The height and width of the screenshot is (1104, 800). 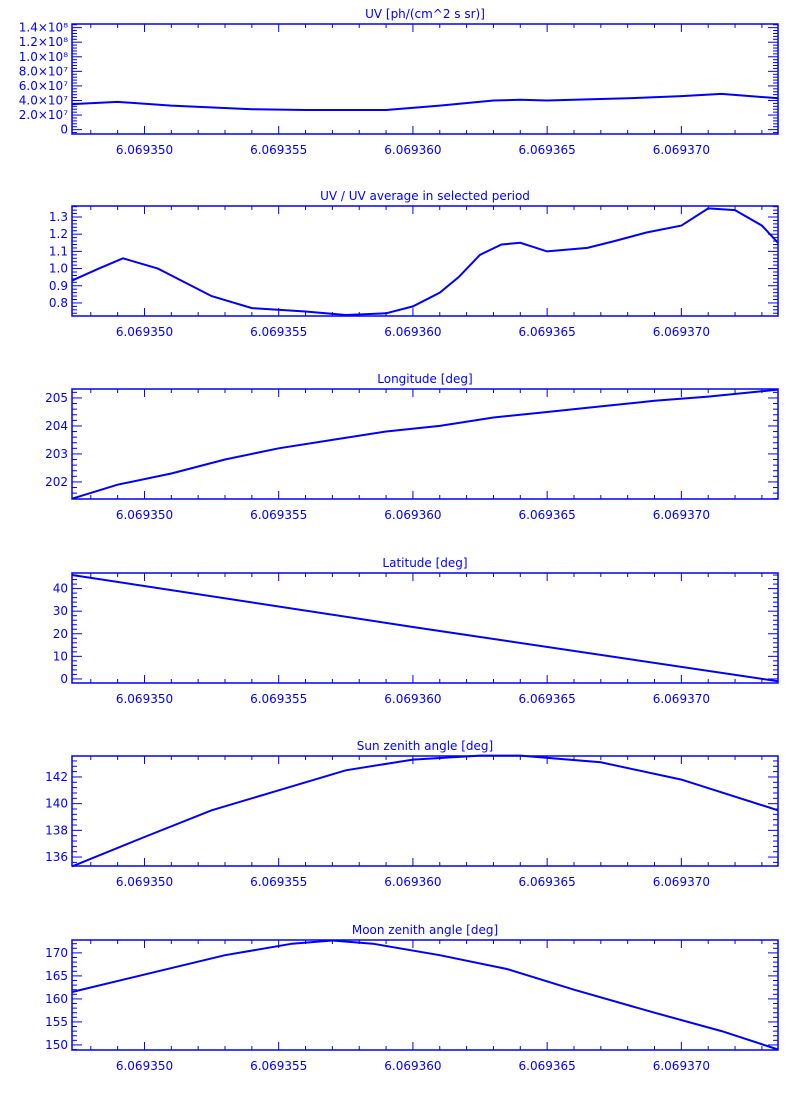 I want to click on y-tick-label: 204, so click(x=56, y=426).